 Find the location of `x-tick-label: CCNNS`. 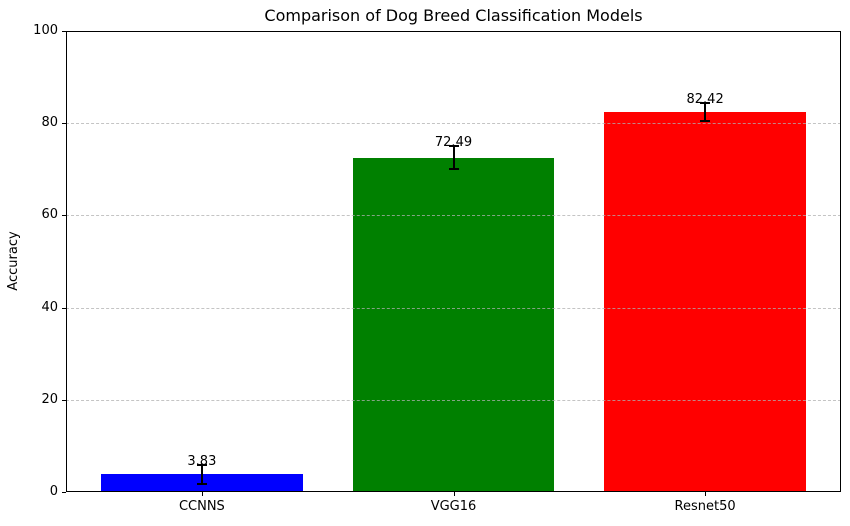

x-tick-label: CCNNS is located at coordinates (201, 506).